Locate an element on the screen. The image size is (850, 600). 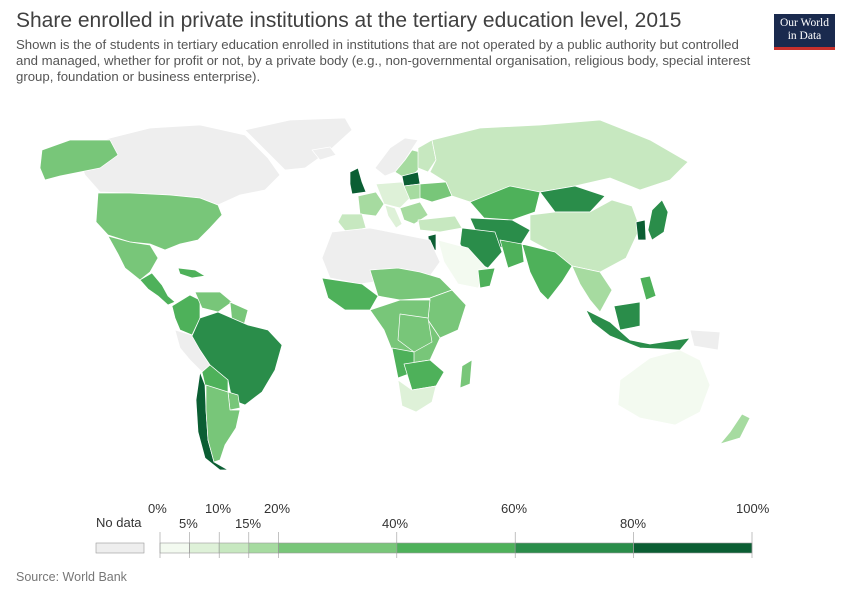
region-argentina is located at coordinates (223, 423).